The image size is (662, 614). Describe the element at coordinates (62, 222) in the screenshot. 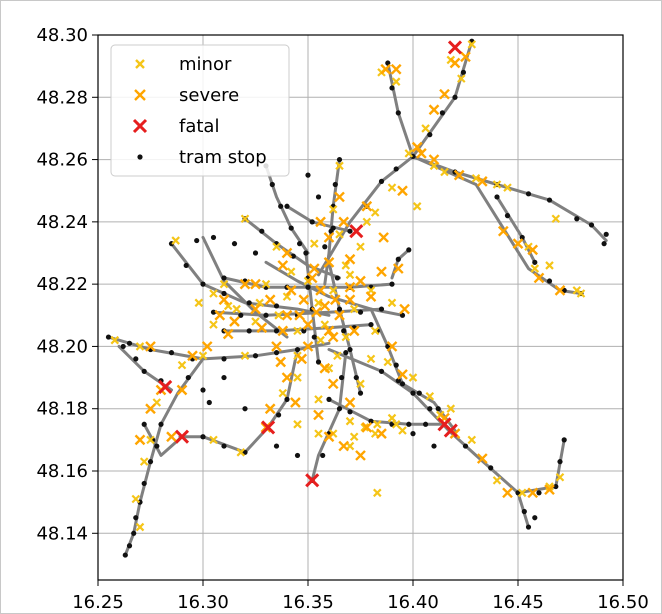

I see `y-tick-label: 48.24` at that location.